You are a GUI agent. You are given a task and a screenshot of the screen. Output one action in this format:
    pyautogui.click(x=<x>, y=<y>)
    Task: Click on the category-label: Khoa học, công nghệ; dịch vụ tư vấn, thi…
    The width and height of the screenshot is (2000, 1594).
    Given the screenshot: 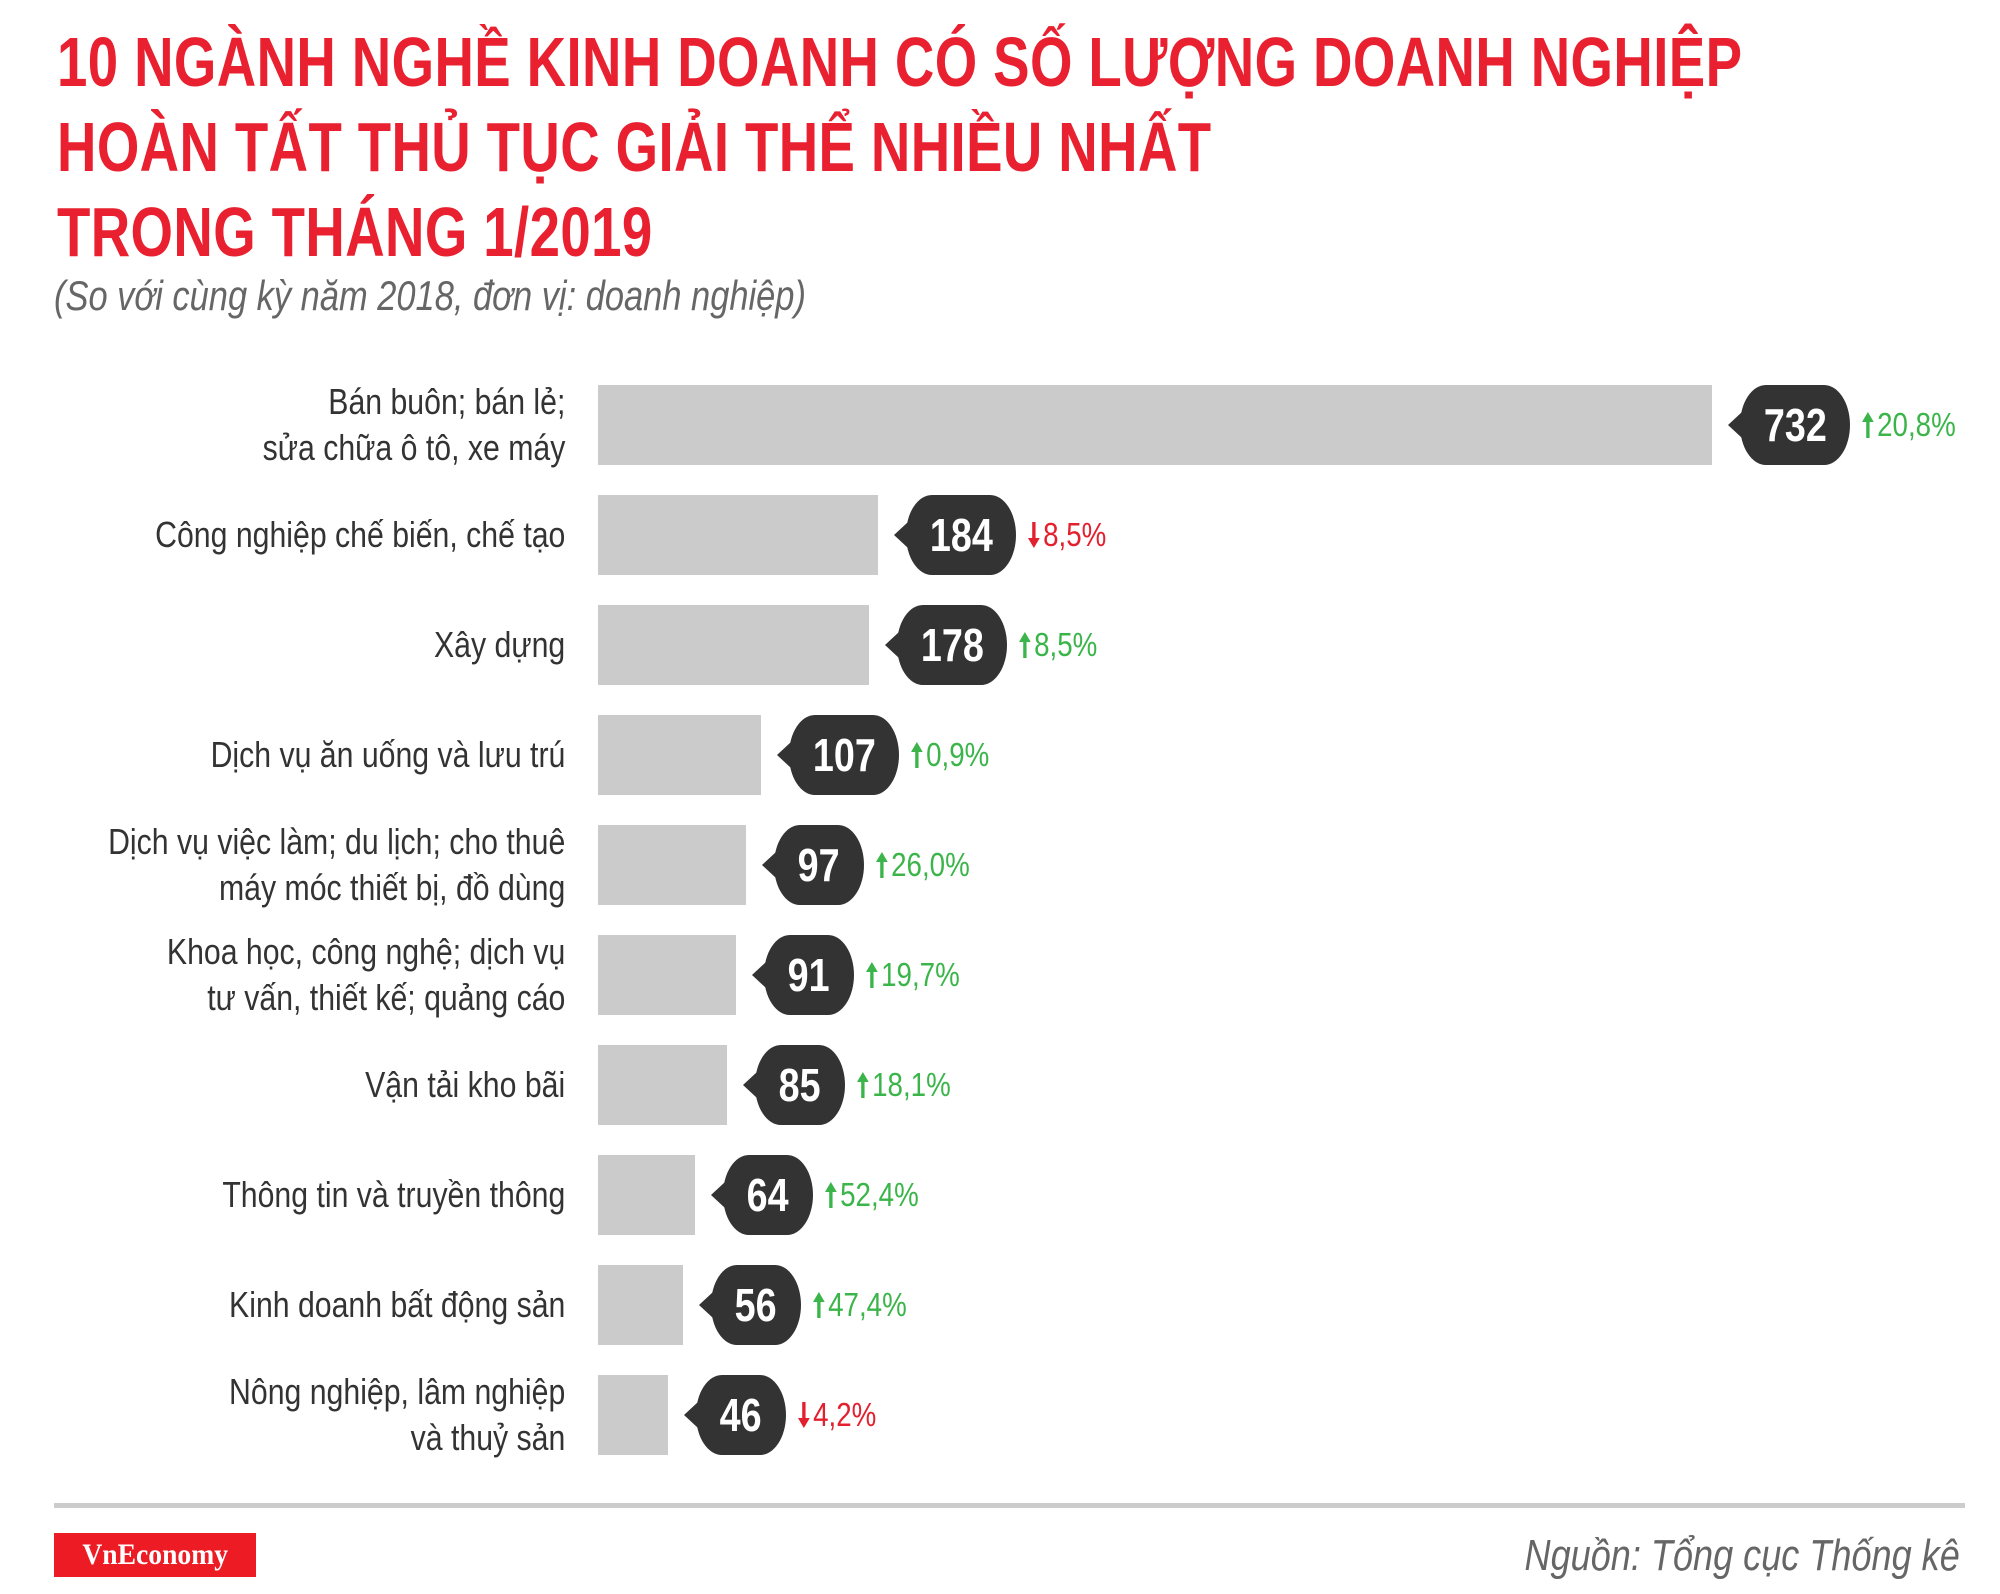 What is the action you would take?
    pyautogui.click(x=366, y=974)
    